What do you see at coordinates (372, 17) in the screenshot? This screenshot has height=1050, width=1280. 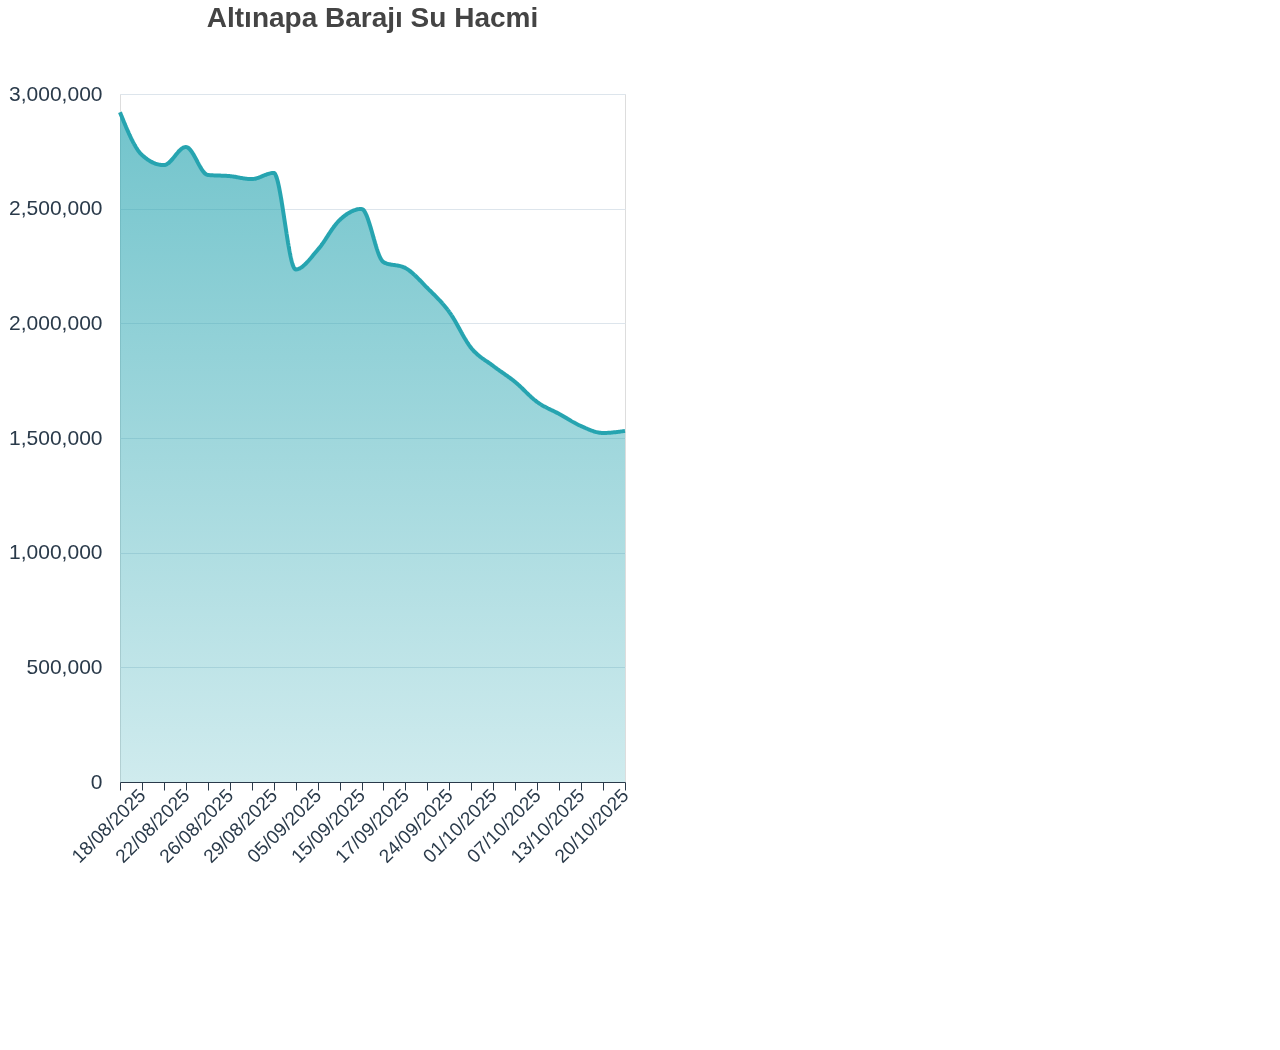 I see `chart-title: Altınapa Barajı Su Hacmi` at bounding box center [372, 17].